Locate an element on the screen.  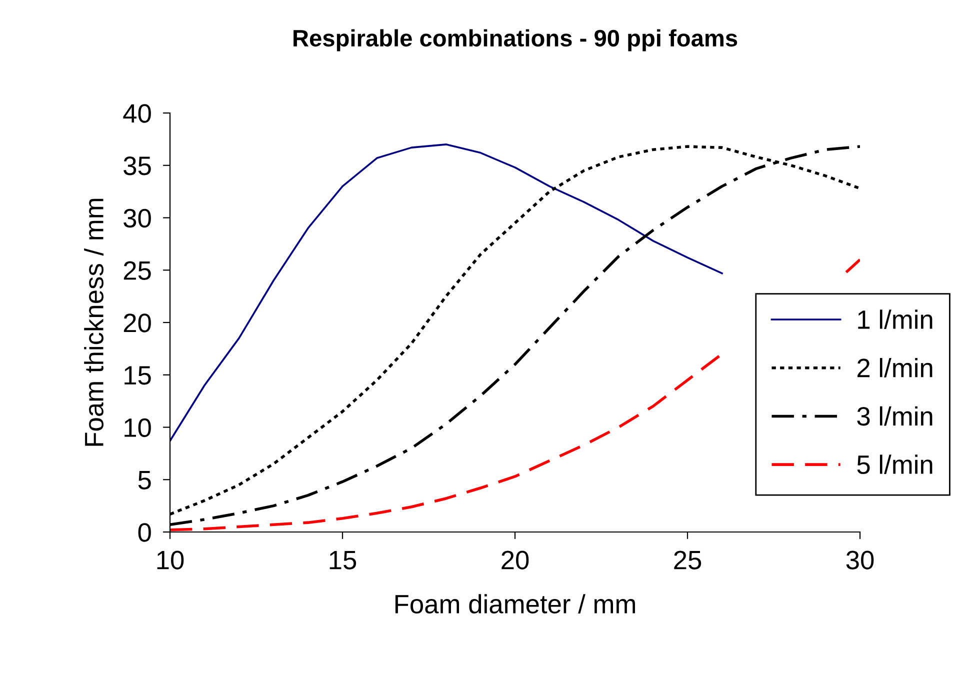
y-tick-label: 30 is located at coordinates (137, 218).